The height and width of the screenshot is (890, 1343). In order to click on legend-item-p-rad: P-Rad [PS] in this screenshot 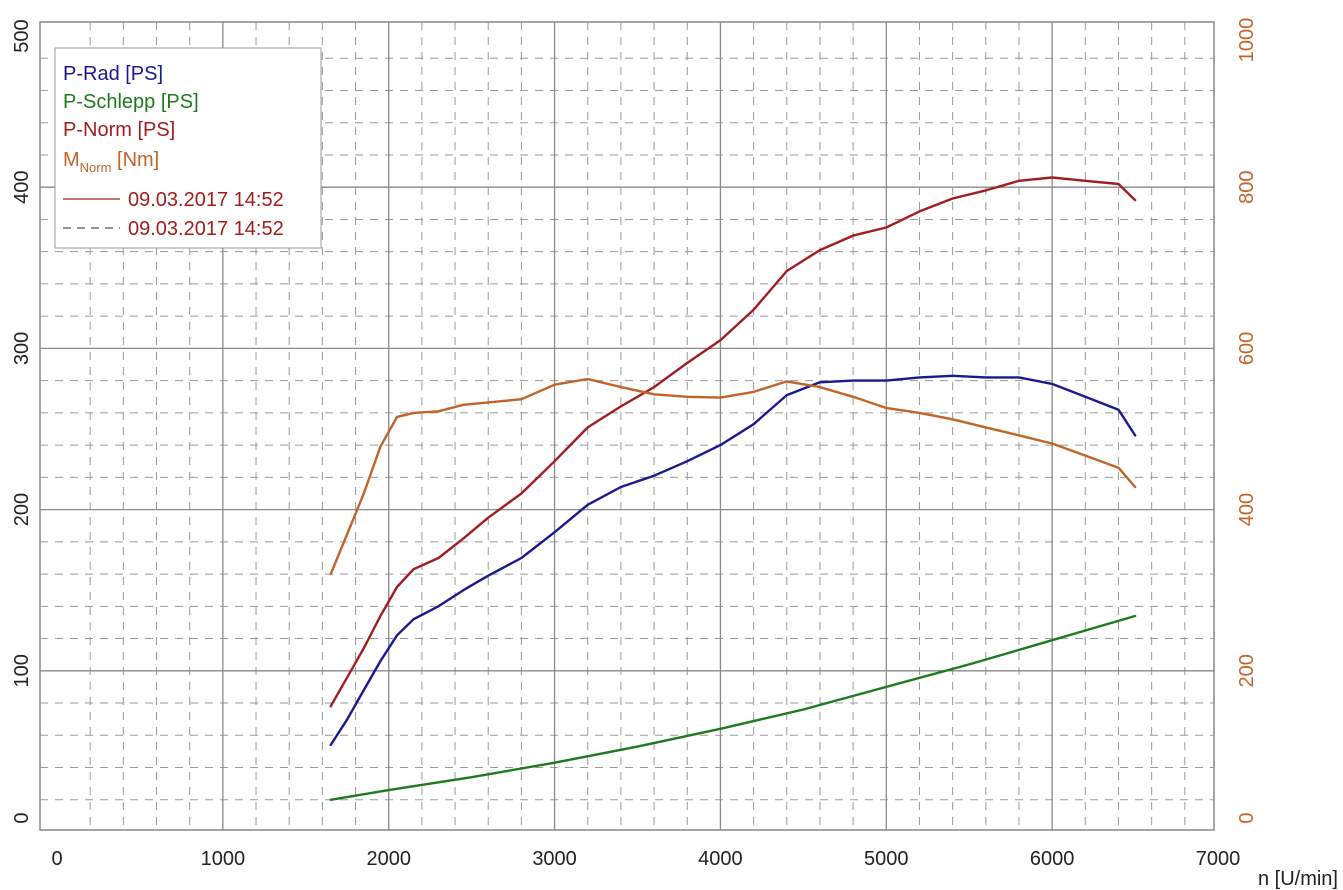, I will do `click(113, 74)`.